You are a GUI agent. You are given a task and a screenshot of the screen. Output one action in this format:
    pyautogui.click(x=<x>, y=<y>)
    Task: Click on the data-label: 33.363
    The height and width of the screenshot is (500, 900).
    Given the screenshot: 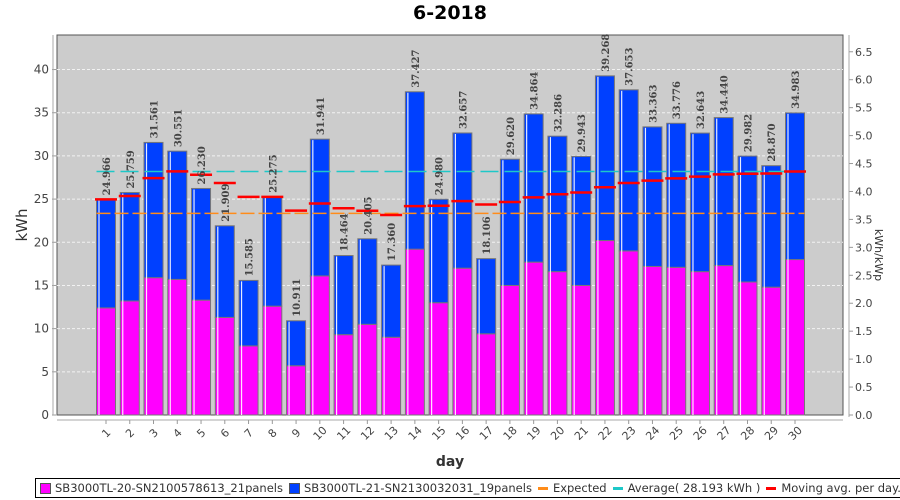 What is the action you would take?
    pyautogui.click(x=653, y=104)
    